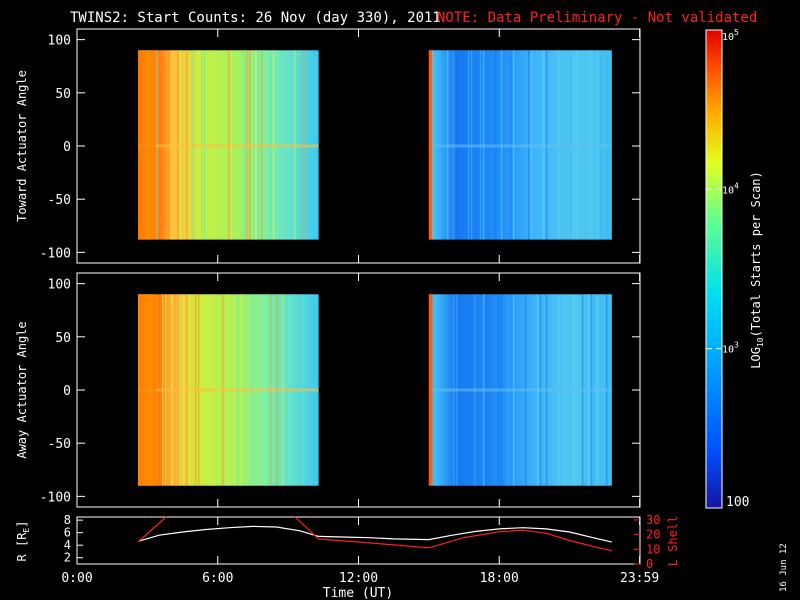 The width and height of the screenshot is (800, 600). I want to click on ytick-label-lshell: 30, so click(653, 520).